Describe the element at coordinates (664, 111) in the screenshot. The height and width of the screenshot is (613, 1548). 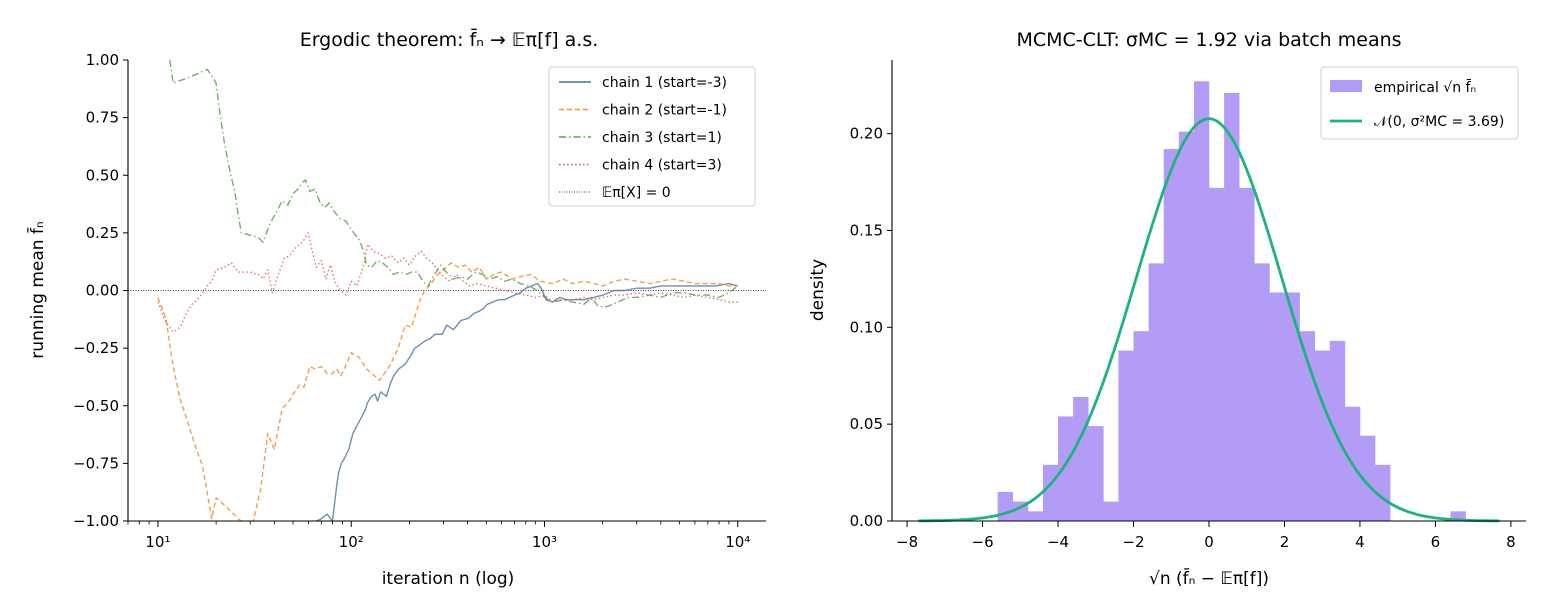
I see `ergodic-legend-label: chain 2 (start=-1)` at that location.